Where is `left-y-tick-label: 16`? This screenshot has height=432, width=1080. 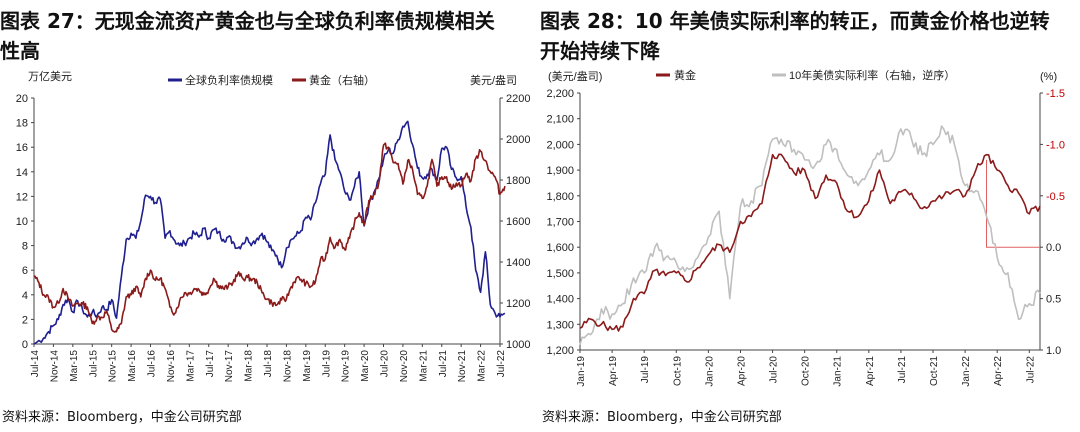 left-y-tick-label: 16 is located at coordinates (22, 148).